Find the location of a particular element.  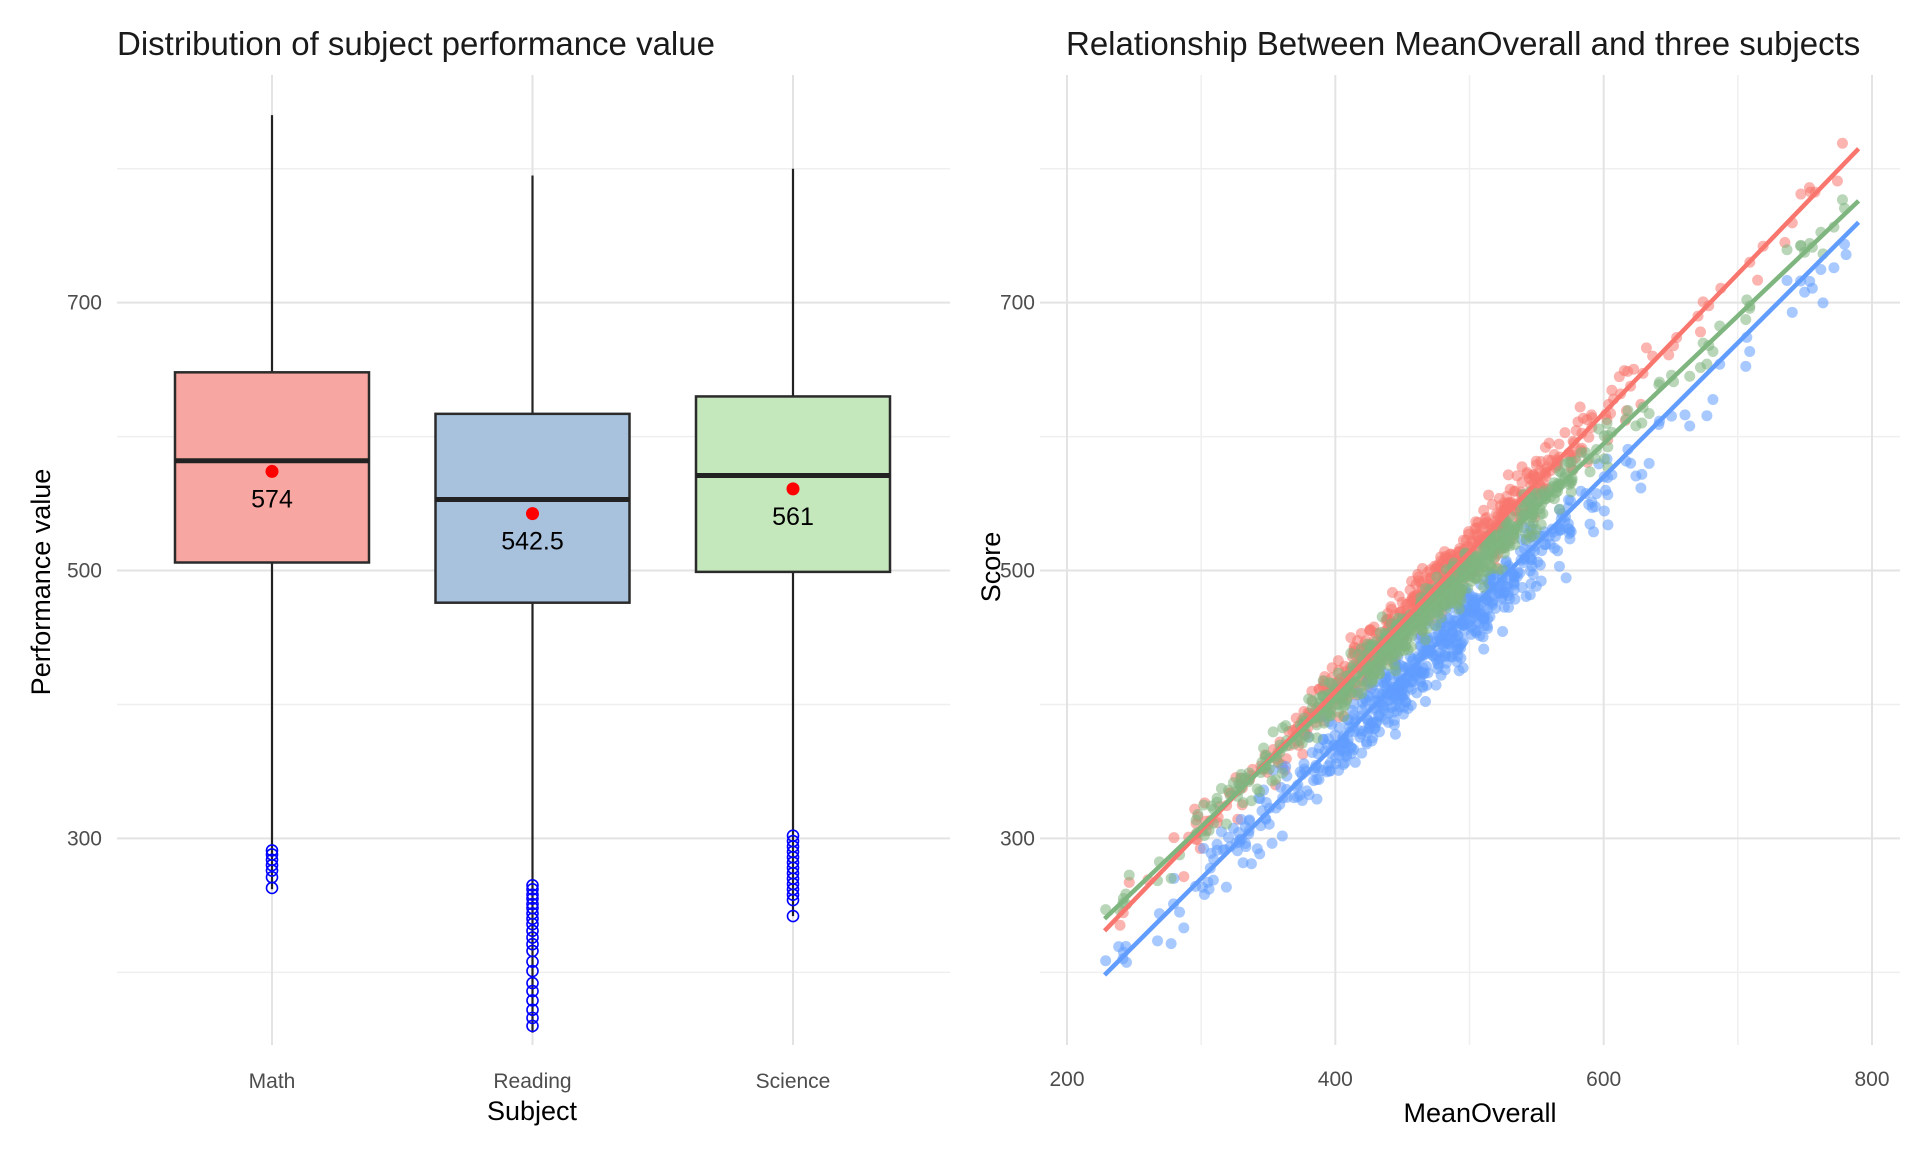

boxplot-x-ticks: Math Reading Science is located at coordinates (540, 1081).